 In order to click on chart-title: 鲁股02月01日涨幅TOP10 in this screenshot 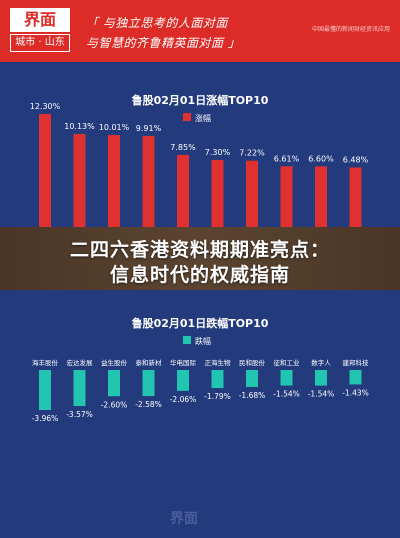, I will do `click(200, 100)`.